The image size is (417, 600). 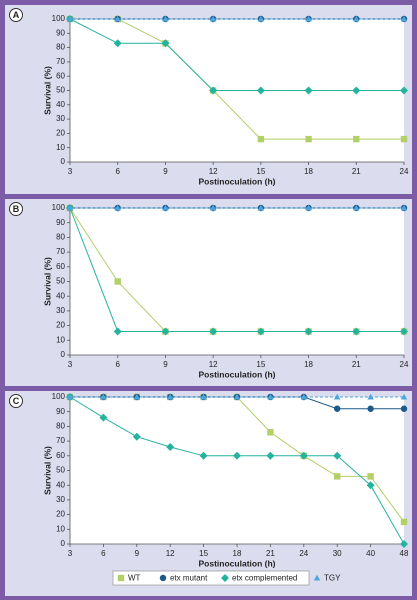 What do you see at coordinates (117, 171) in the screenshot?
I see `x-tick-label: 6` at bounding box center [117, 171].